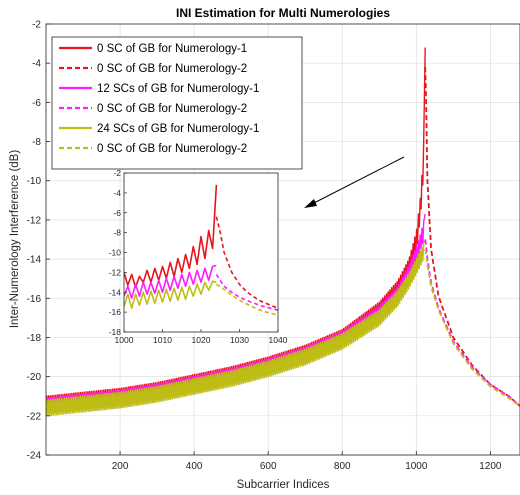 This screenshot has height=495, width=520. I want to click on legend-label-4: 0 SC of GB for Numerology-2, so click(172, 109).